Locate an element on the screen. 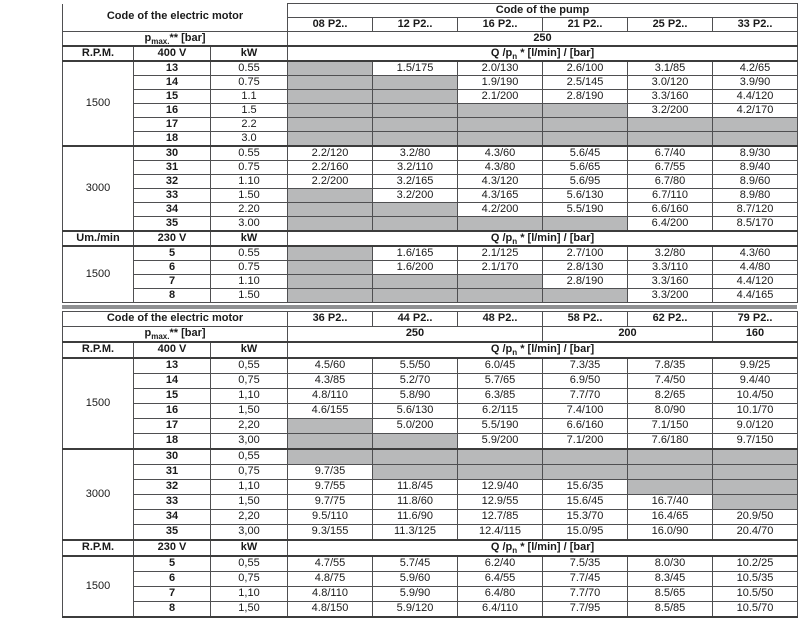 This screenshot has height=618, width=800. voltage-label: 230 V is located at coordinates (172, 238).